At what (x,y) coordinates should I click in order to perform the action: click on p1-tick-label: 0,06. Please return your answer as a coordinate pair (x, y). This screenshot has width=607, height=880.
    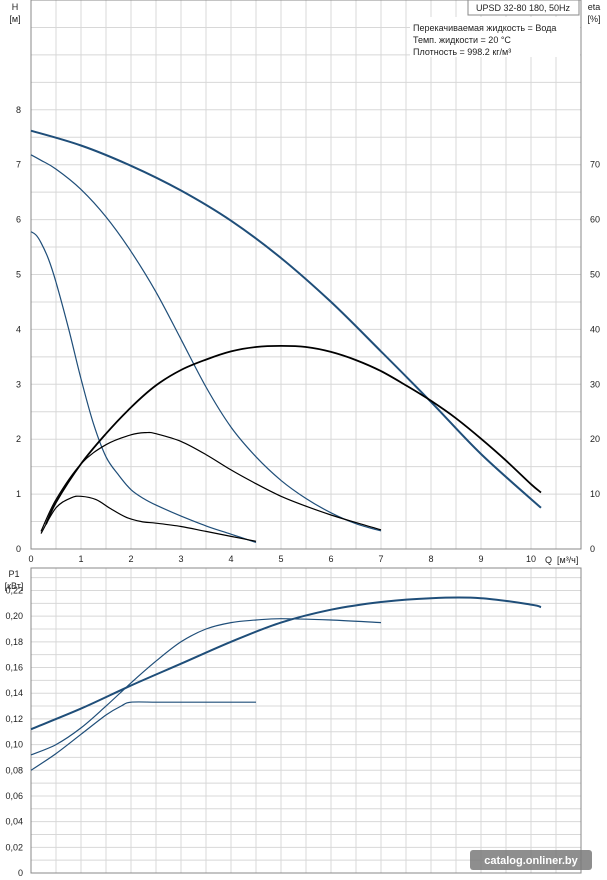
    Looking at the image, I should click on (14, 796).